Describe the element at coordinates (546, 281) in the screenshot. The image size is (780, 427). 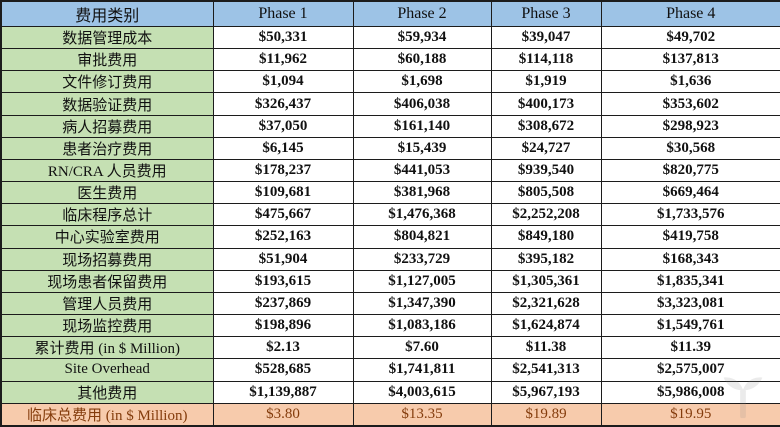
I see `data-cell: $1,305,361` at that location.